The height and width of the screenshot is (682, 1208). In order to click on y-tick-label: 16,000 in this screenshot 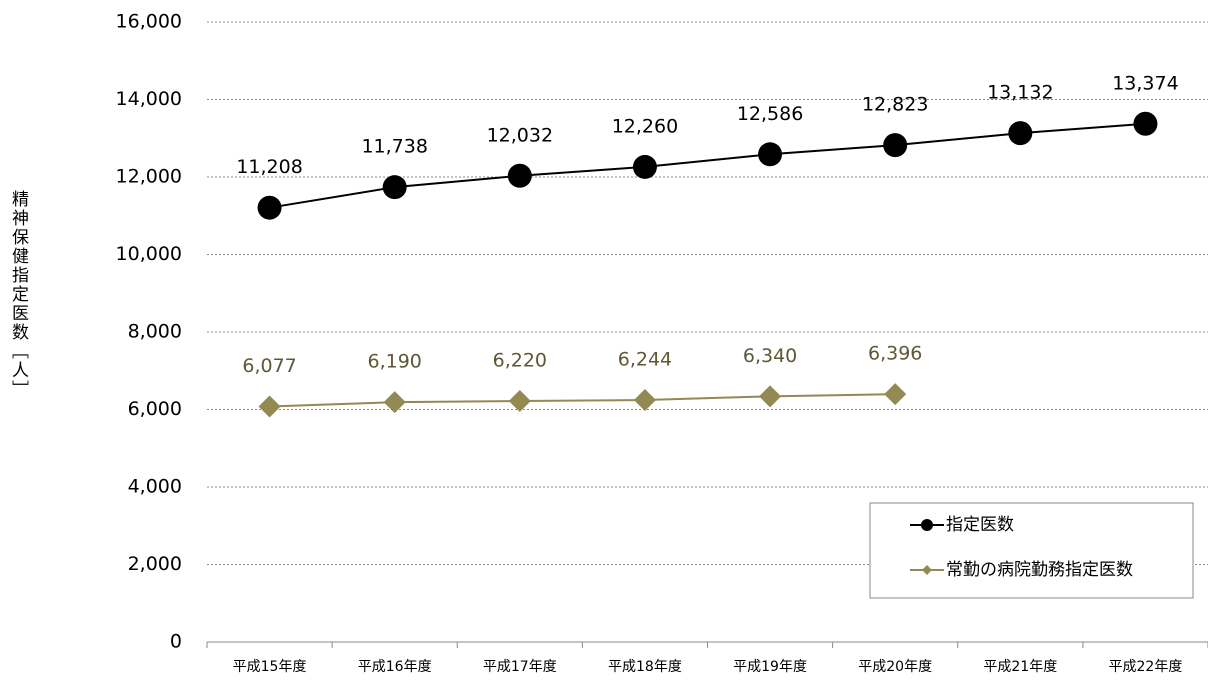, I will do `click(149, 22)`.